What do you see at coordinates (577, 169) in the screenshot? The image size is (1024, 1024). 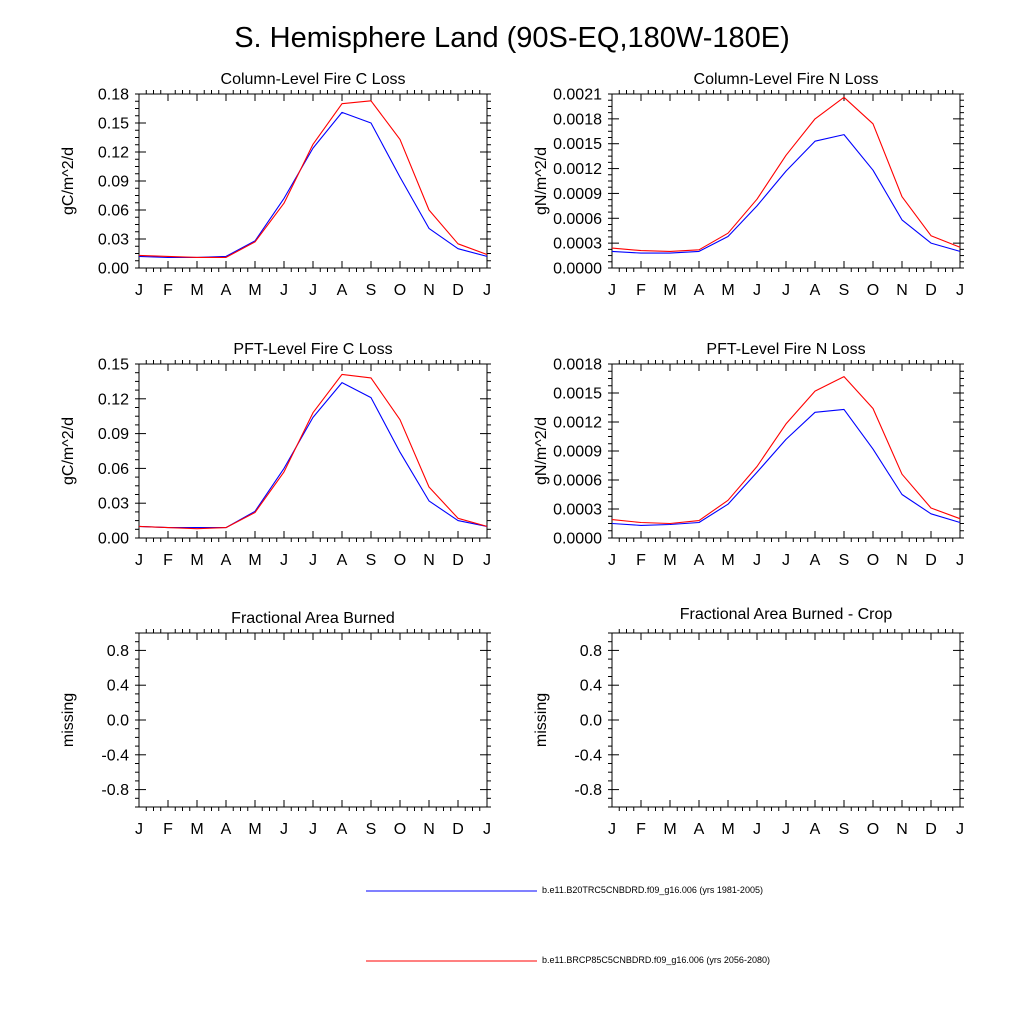 I see `y-tick-label: 0.0012` at bounding box center [577, 169].